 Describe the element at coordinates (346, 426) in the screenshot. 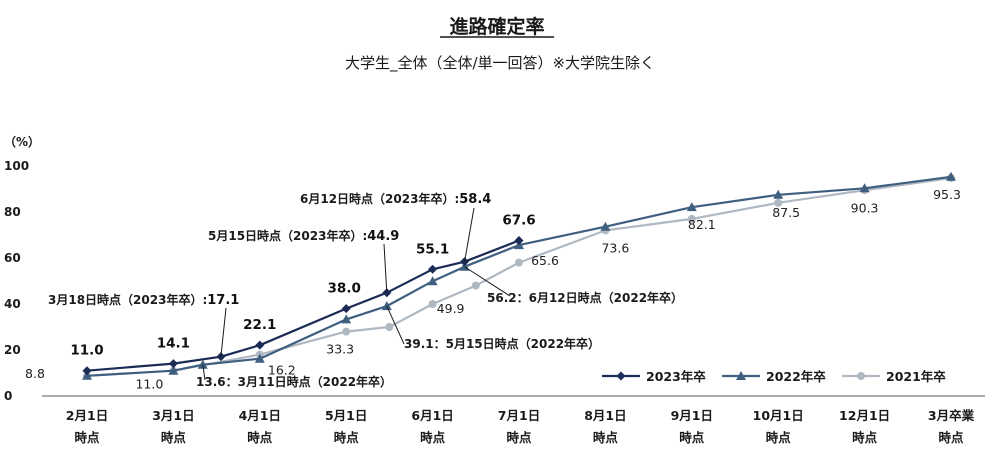

I see `x-tick-label: 5月1日時点` at that location.